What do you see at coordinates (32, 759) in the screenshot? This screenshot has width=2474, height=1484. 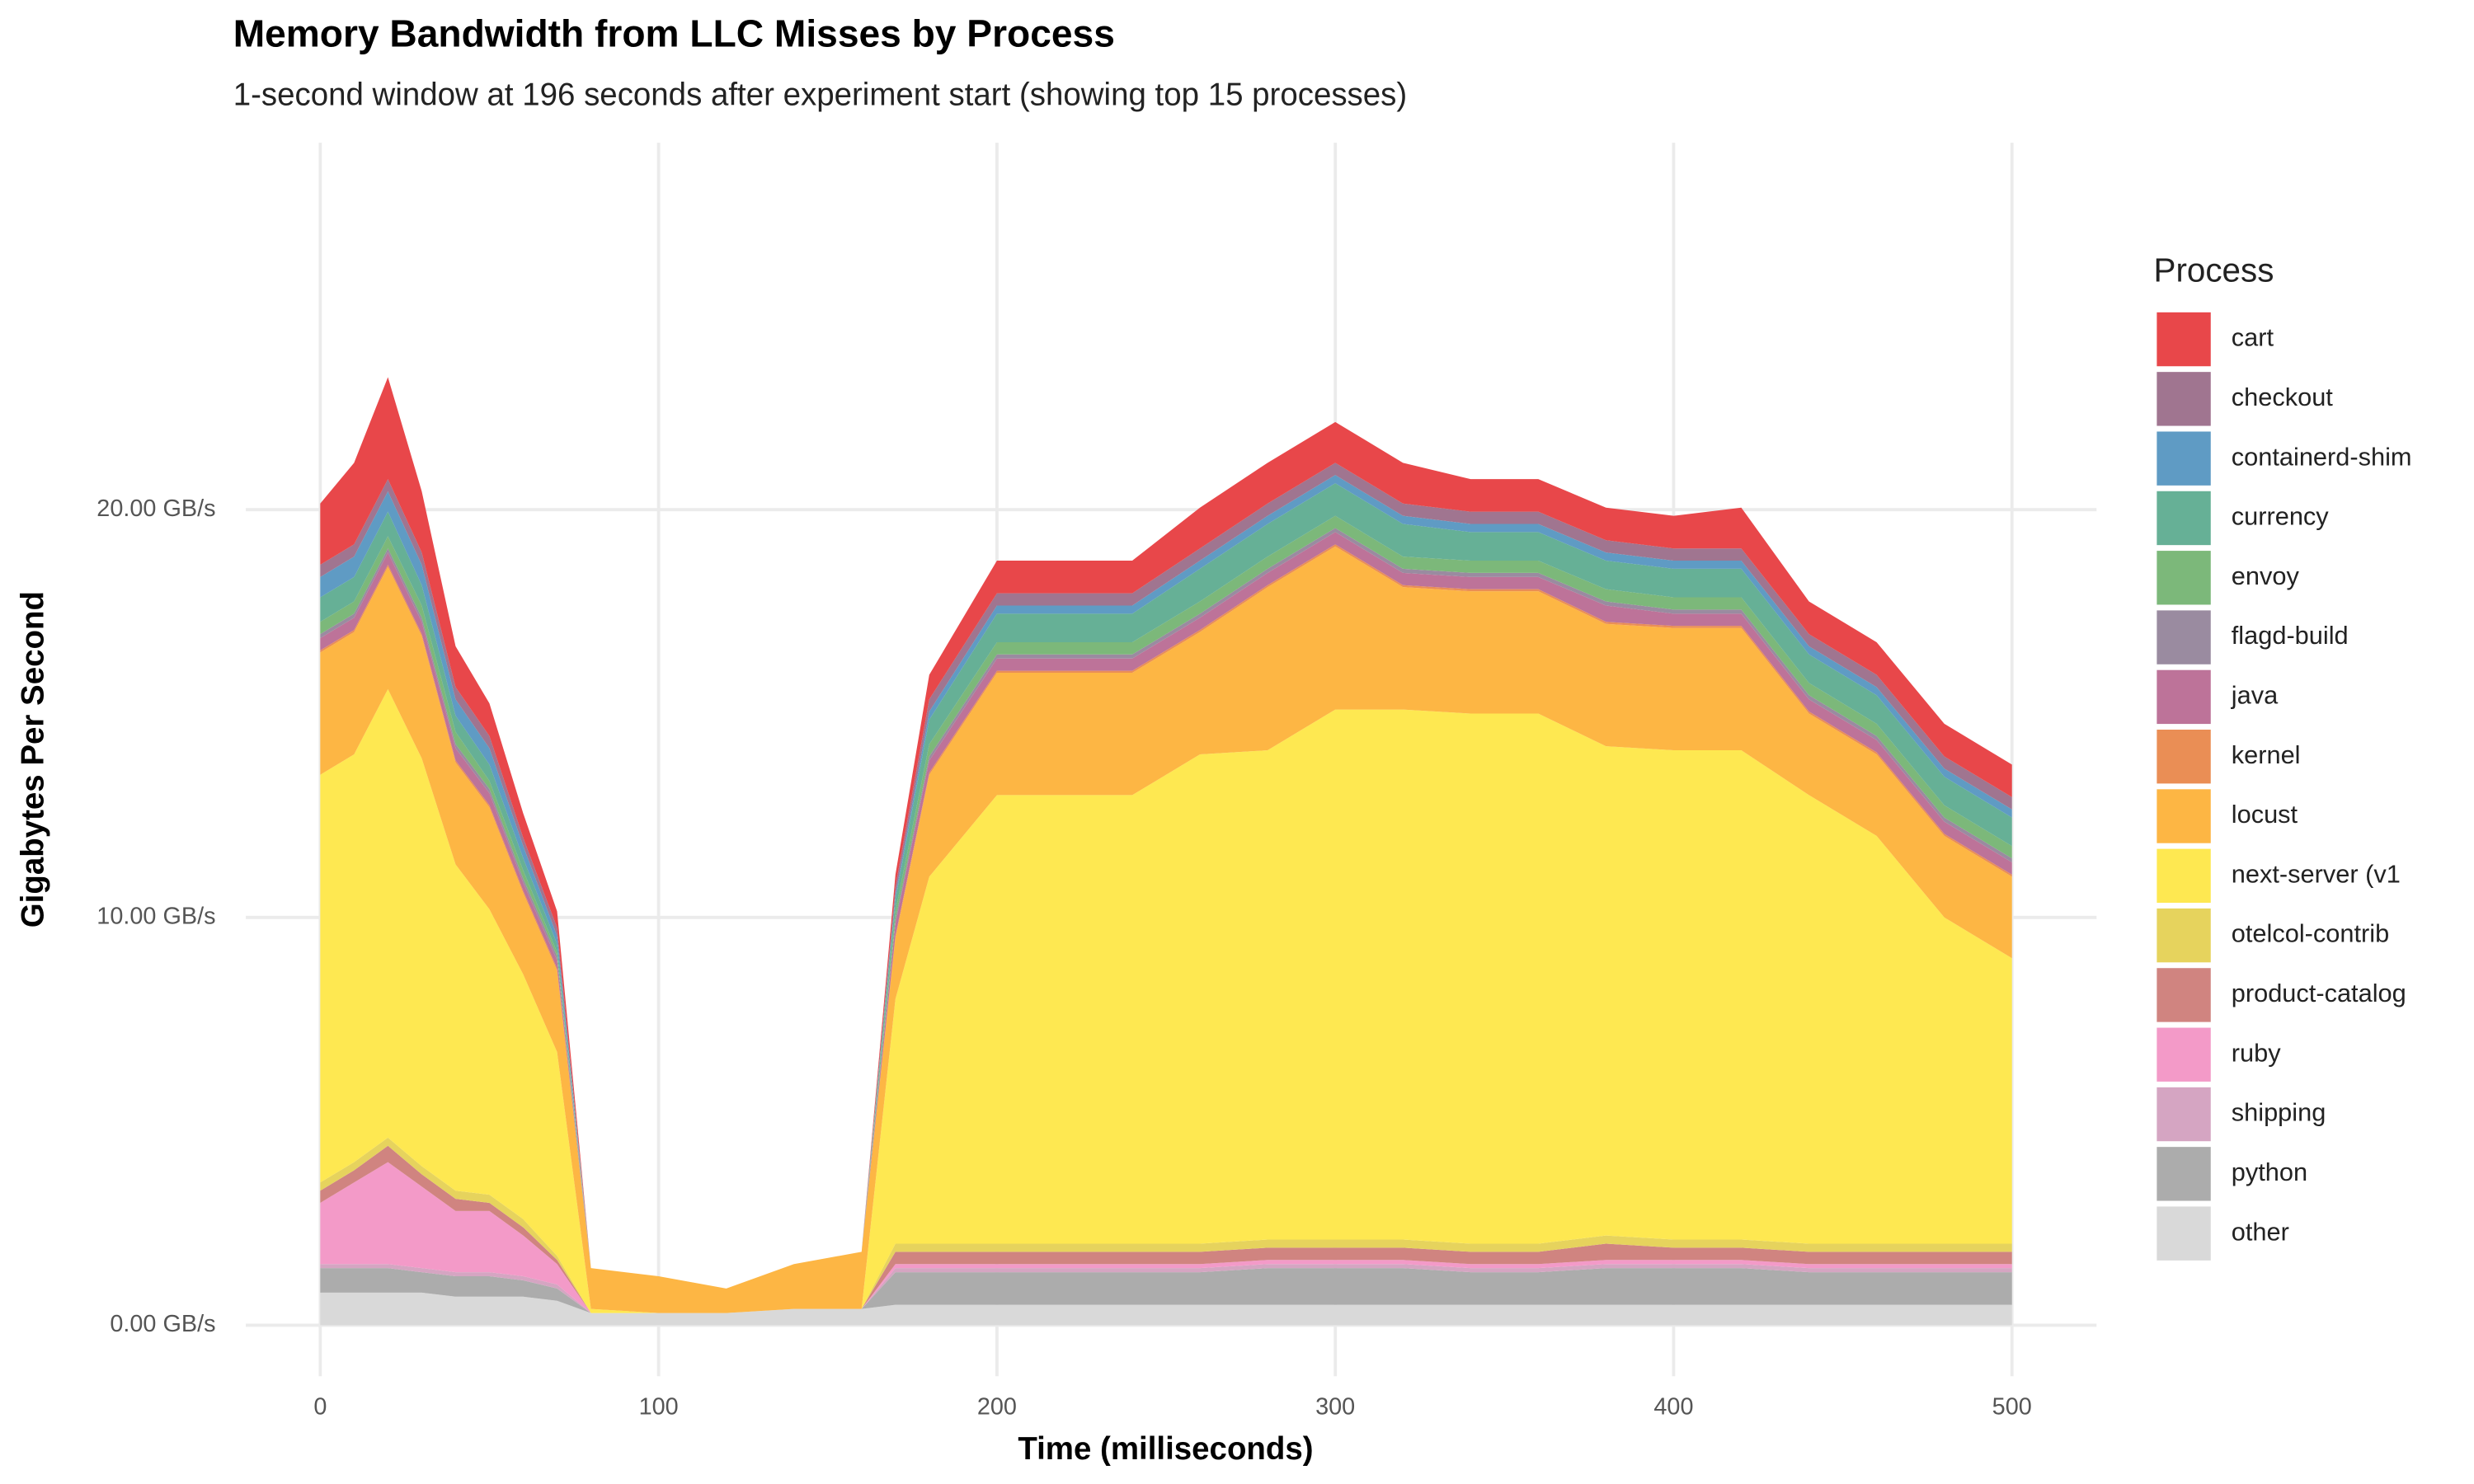 I see `y-axis-title: Gigabytes Per Second` at bounding box center [32, 759].